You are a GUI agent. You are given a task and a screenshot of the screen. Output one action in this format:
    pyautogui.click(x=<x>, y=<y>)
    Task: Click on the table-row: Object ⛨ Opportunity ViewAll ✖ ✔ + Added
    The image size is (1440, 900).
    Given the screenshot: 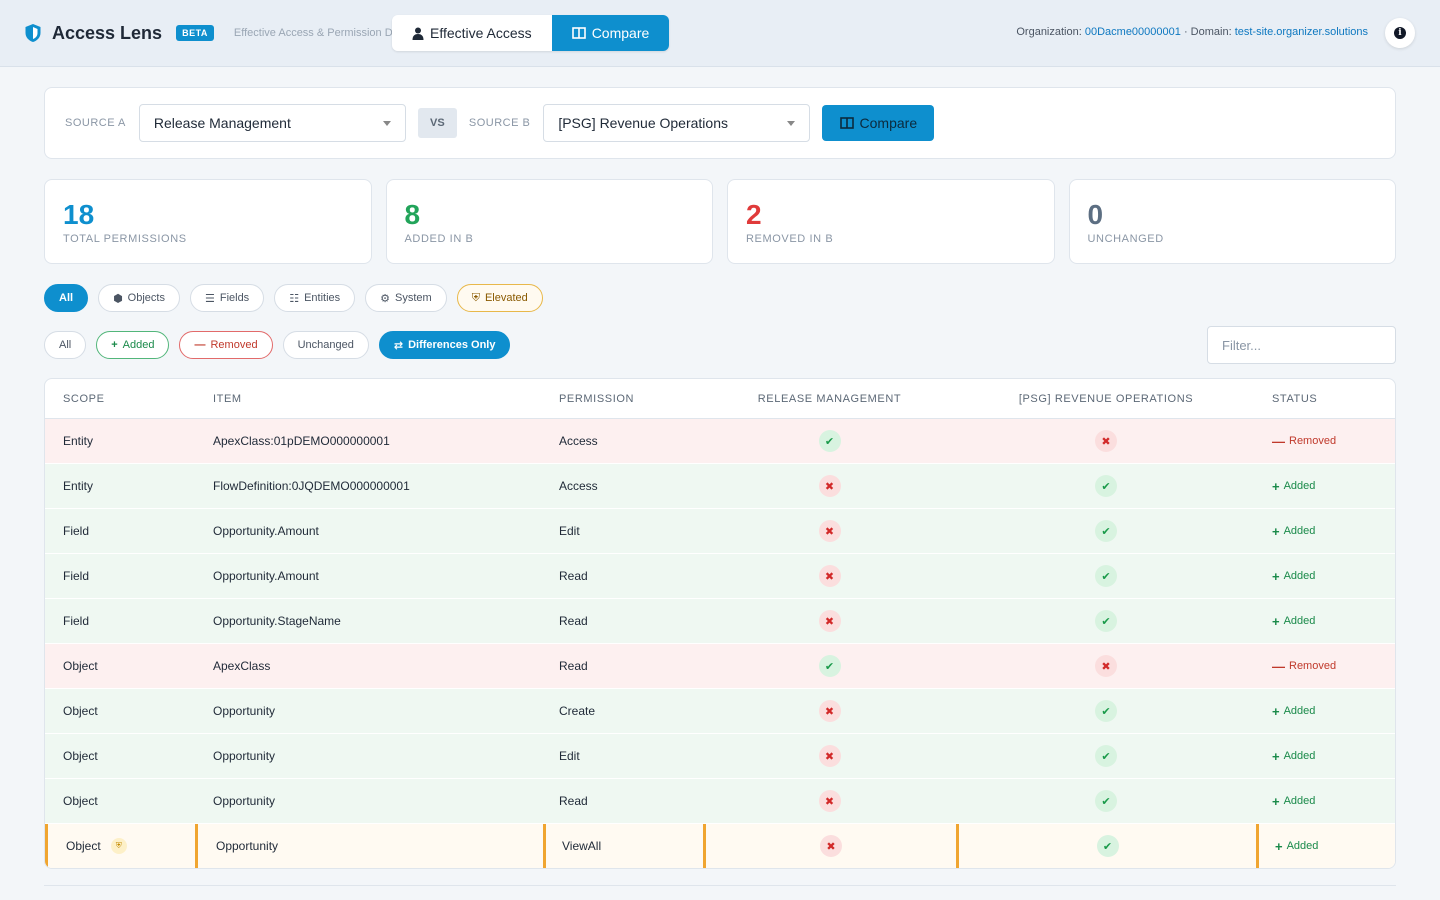 What is the action you would take?
    pyautogui.click(x=720, y=846)
    